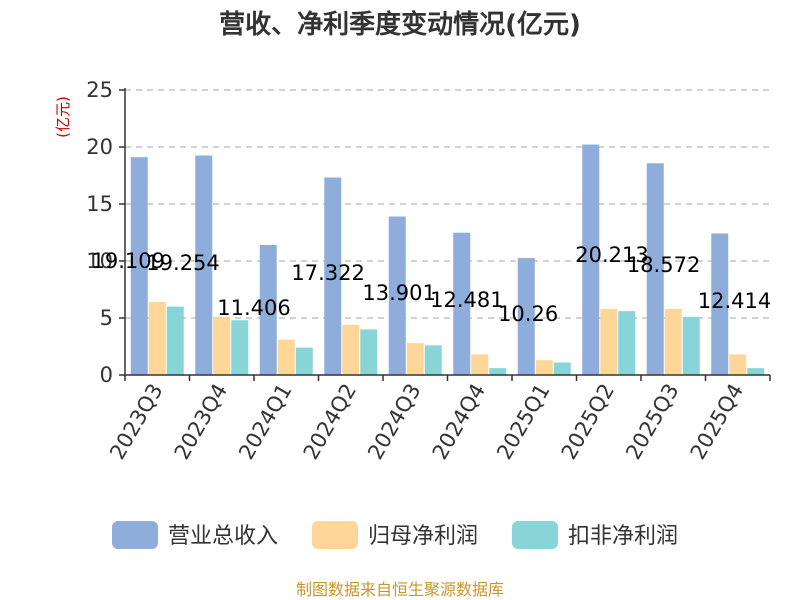 This screenshot has width=800, height=600. Describe the element at coordinates (136, 422) in the screenshot. I see `x-tick-label: 2023Q3` at that location.